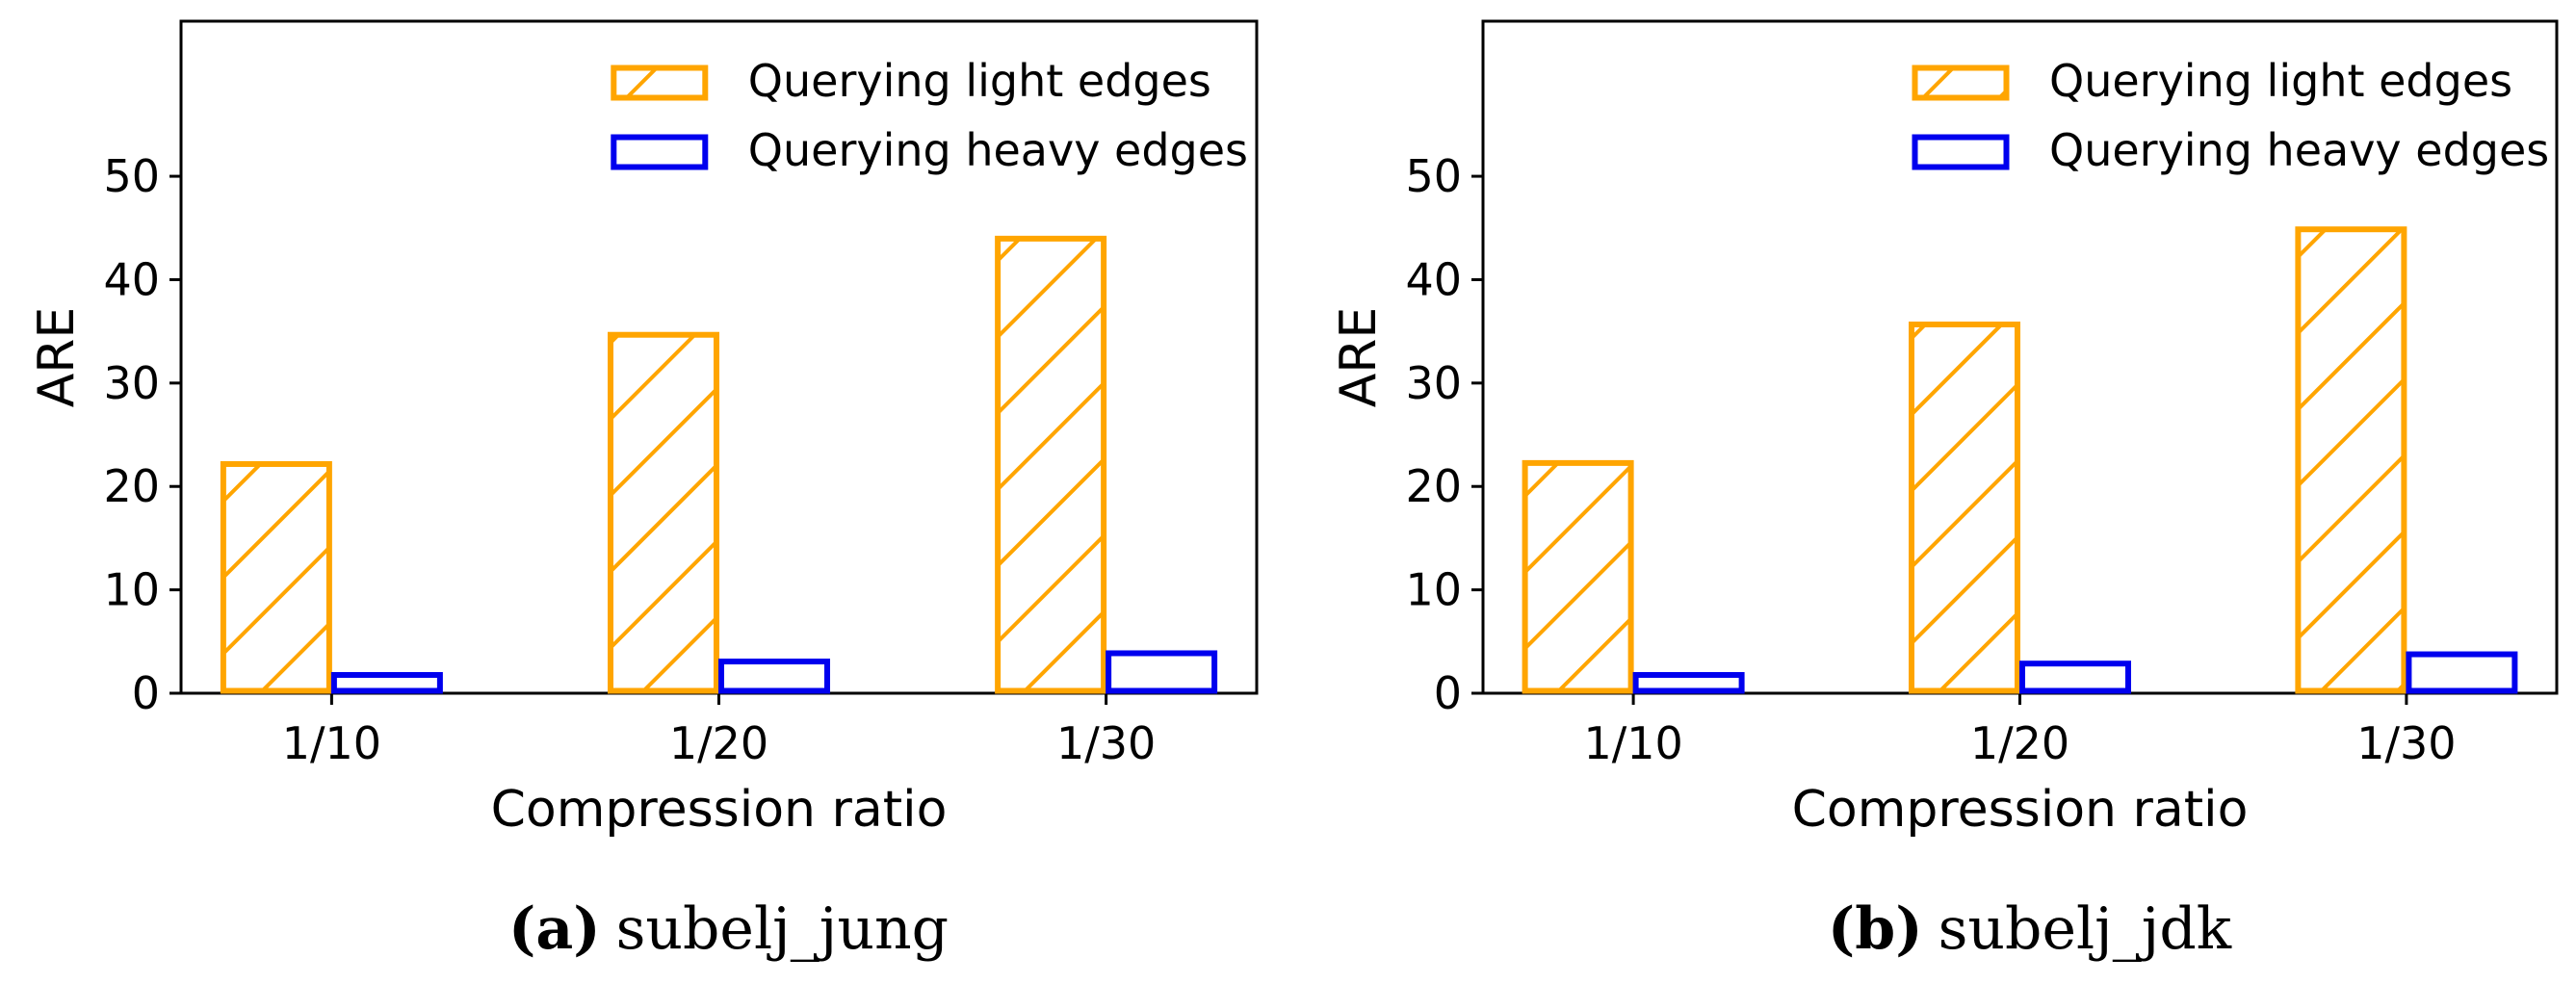 The width and height of the screenshot is (2576, 984). What do you see at coordinates (554, 929) in the screenshot?
I see `panel-label: (a)` at bounding box center [554, 929].